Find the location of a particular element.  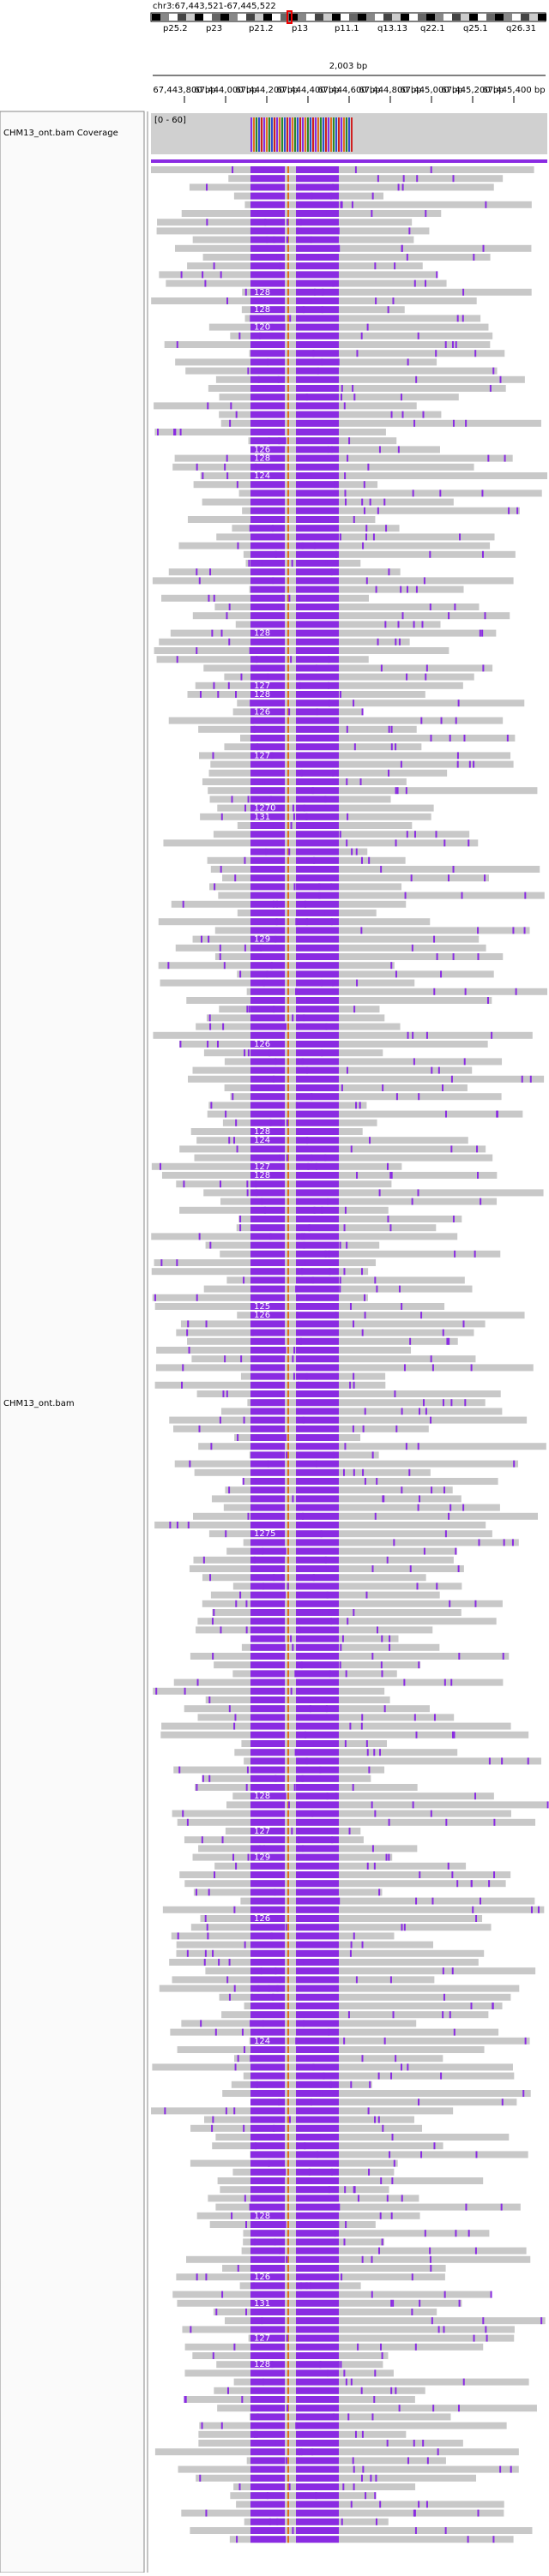

ideogram-marker is located at coordinates (290, 17).